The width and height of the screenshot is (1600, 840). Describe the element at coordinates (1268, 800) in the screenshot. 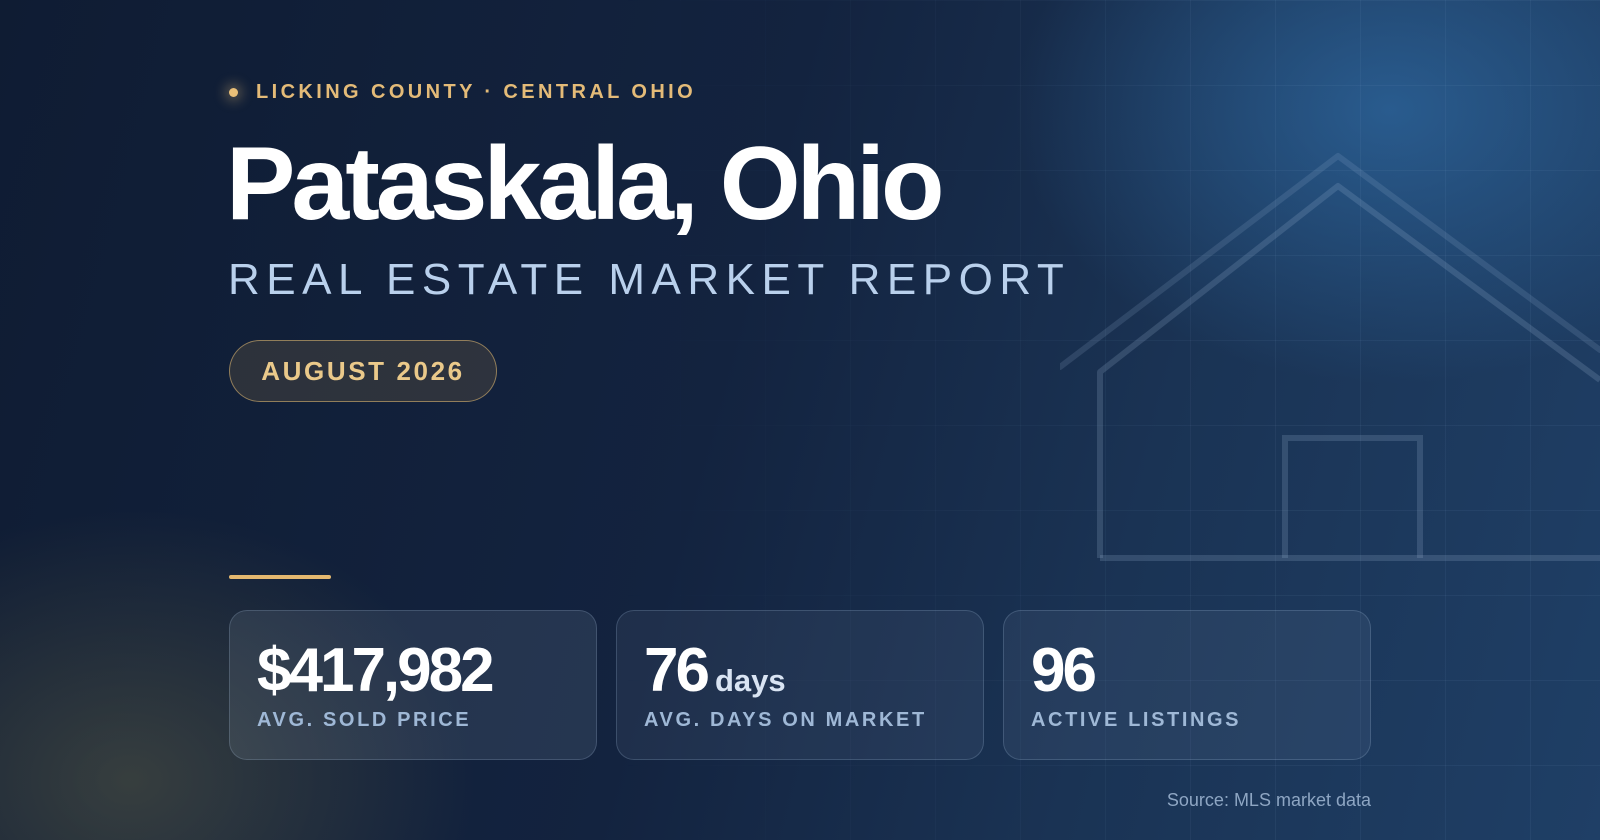

I see `source-note: Source: MLS market data` at that location.